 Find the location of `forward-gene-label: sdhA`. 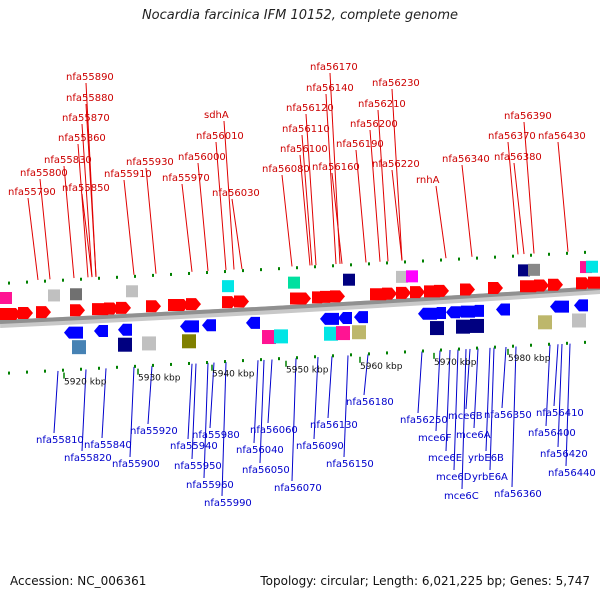

forward-gene-label: sdhA is located at coordinates (216, 115).